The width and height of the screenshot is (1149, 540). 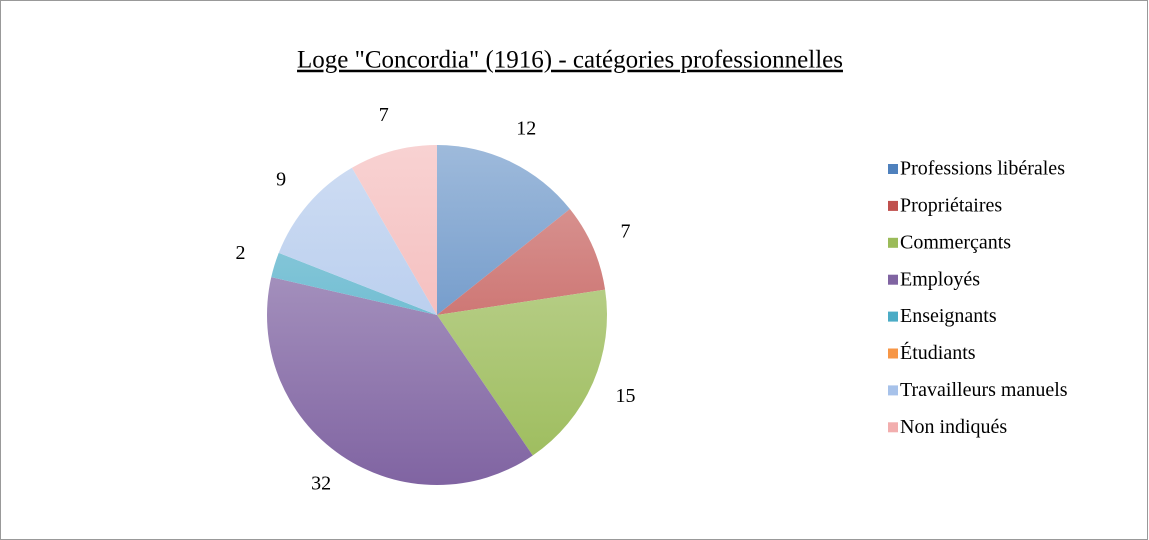 What do you see at coordinates (953, 427) in the screenshot?
I see `legend-label: Non indiqués` at bounding box center [953, 427].